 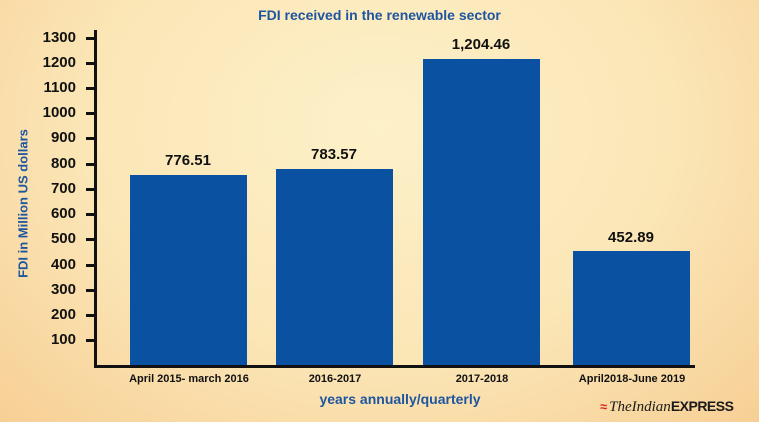 I want to click on x-axis-line, so click(x=394, y=366).